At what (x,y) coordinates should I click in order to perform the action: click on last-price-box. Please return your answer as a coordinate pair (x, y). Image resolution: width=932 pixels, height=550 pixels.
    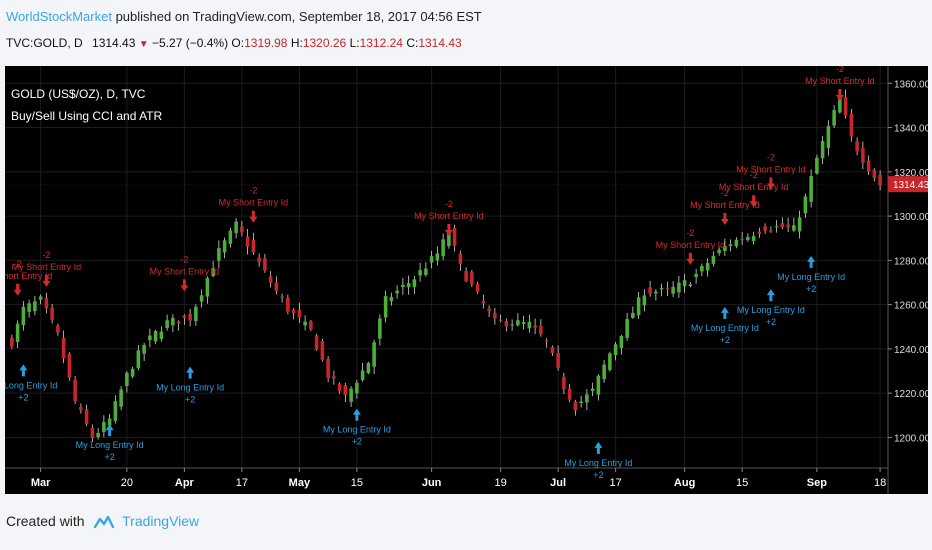
    Looking at the image, I should click on (908, 184).